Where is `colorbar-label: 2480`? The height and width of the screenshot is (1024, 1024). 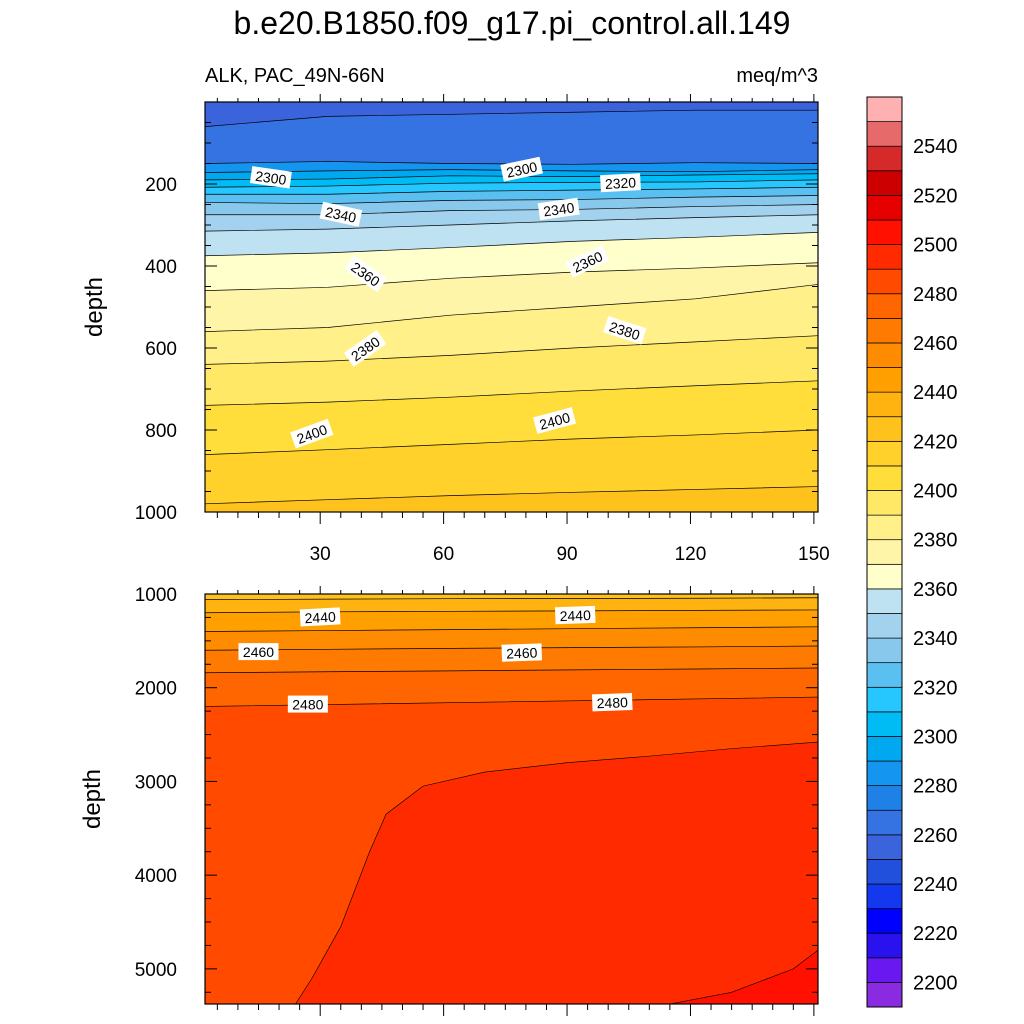 colorbar-label: 2480 is located at coordinates (935, 295).